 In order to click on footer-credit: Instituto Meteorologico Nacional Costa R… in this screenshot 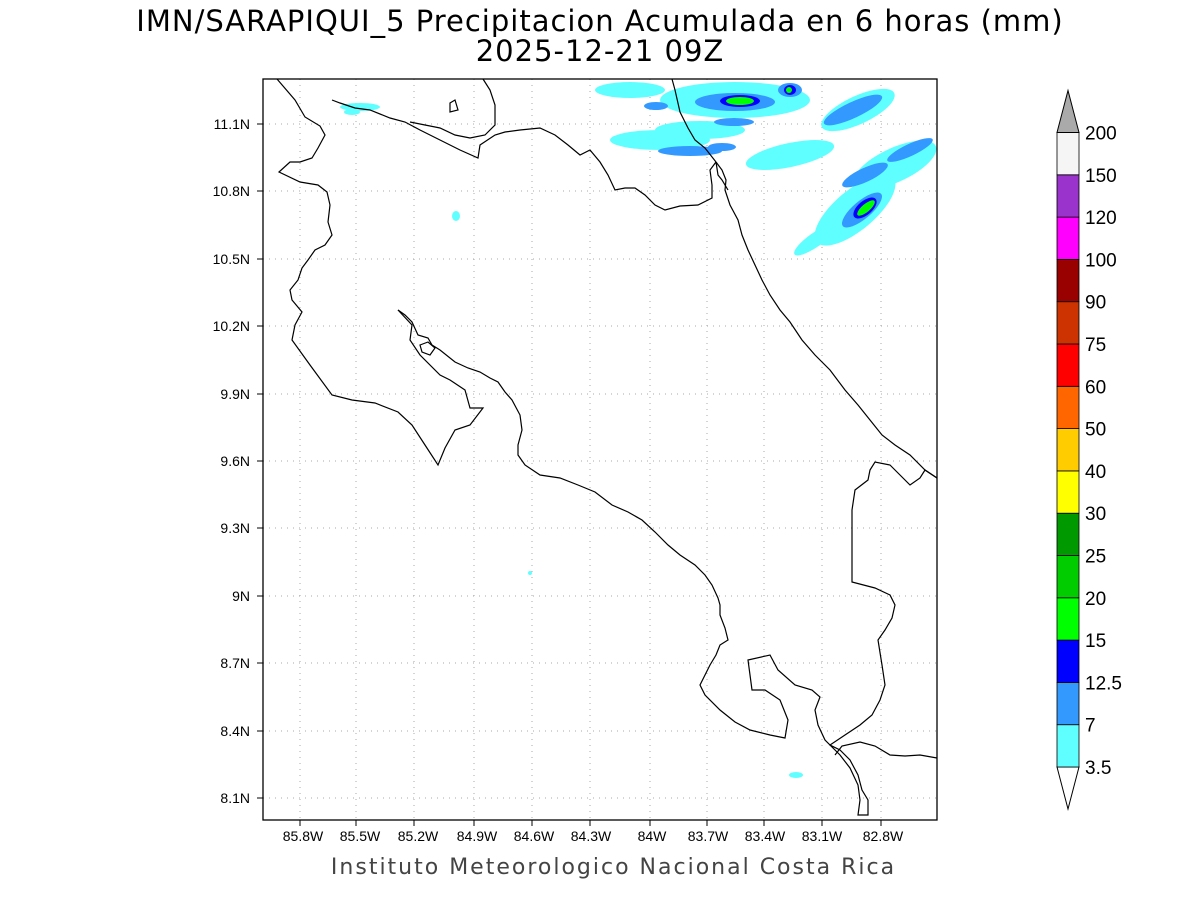, I will do `click(613, 867)`.